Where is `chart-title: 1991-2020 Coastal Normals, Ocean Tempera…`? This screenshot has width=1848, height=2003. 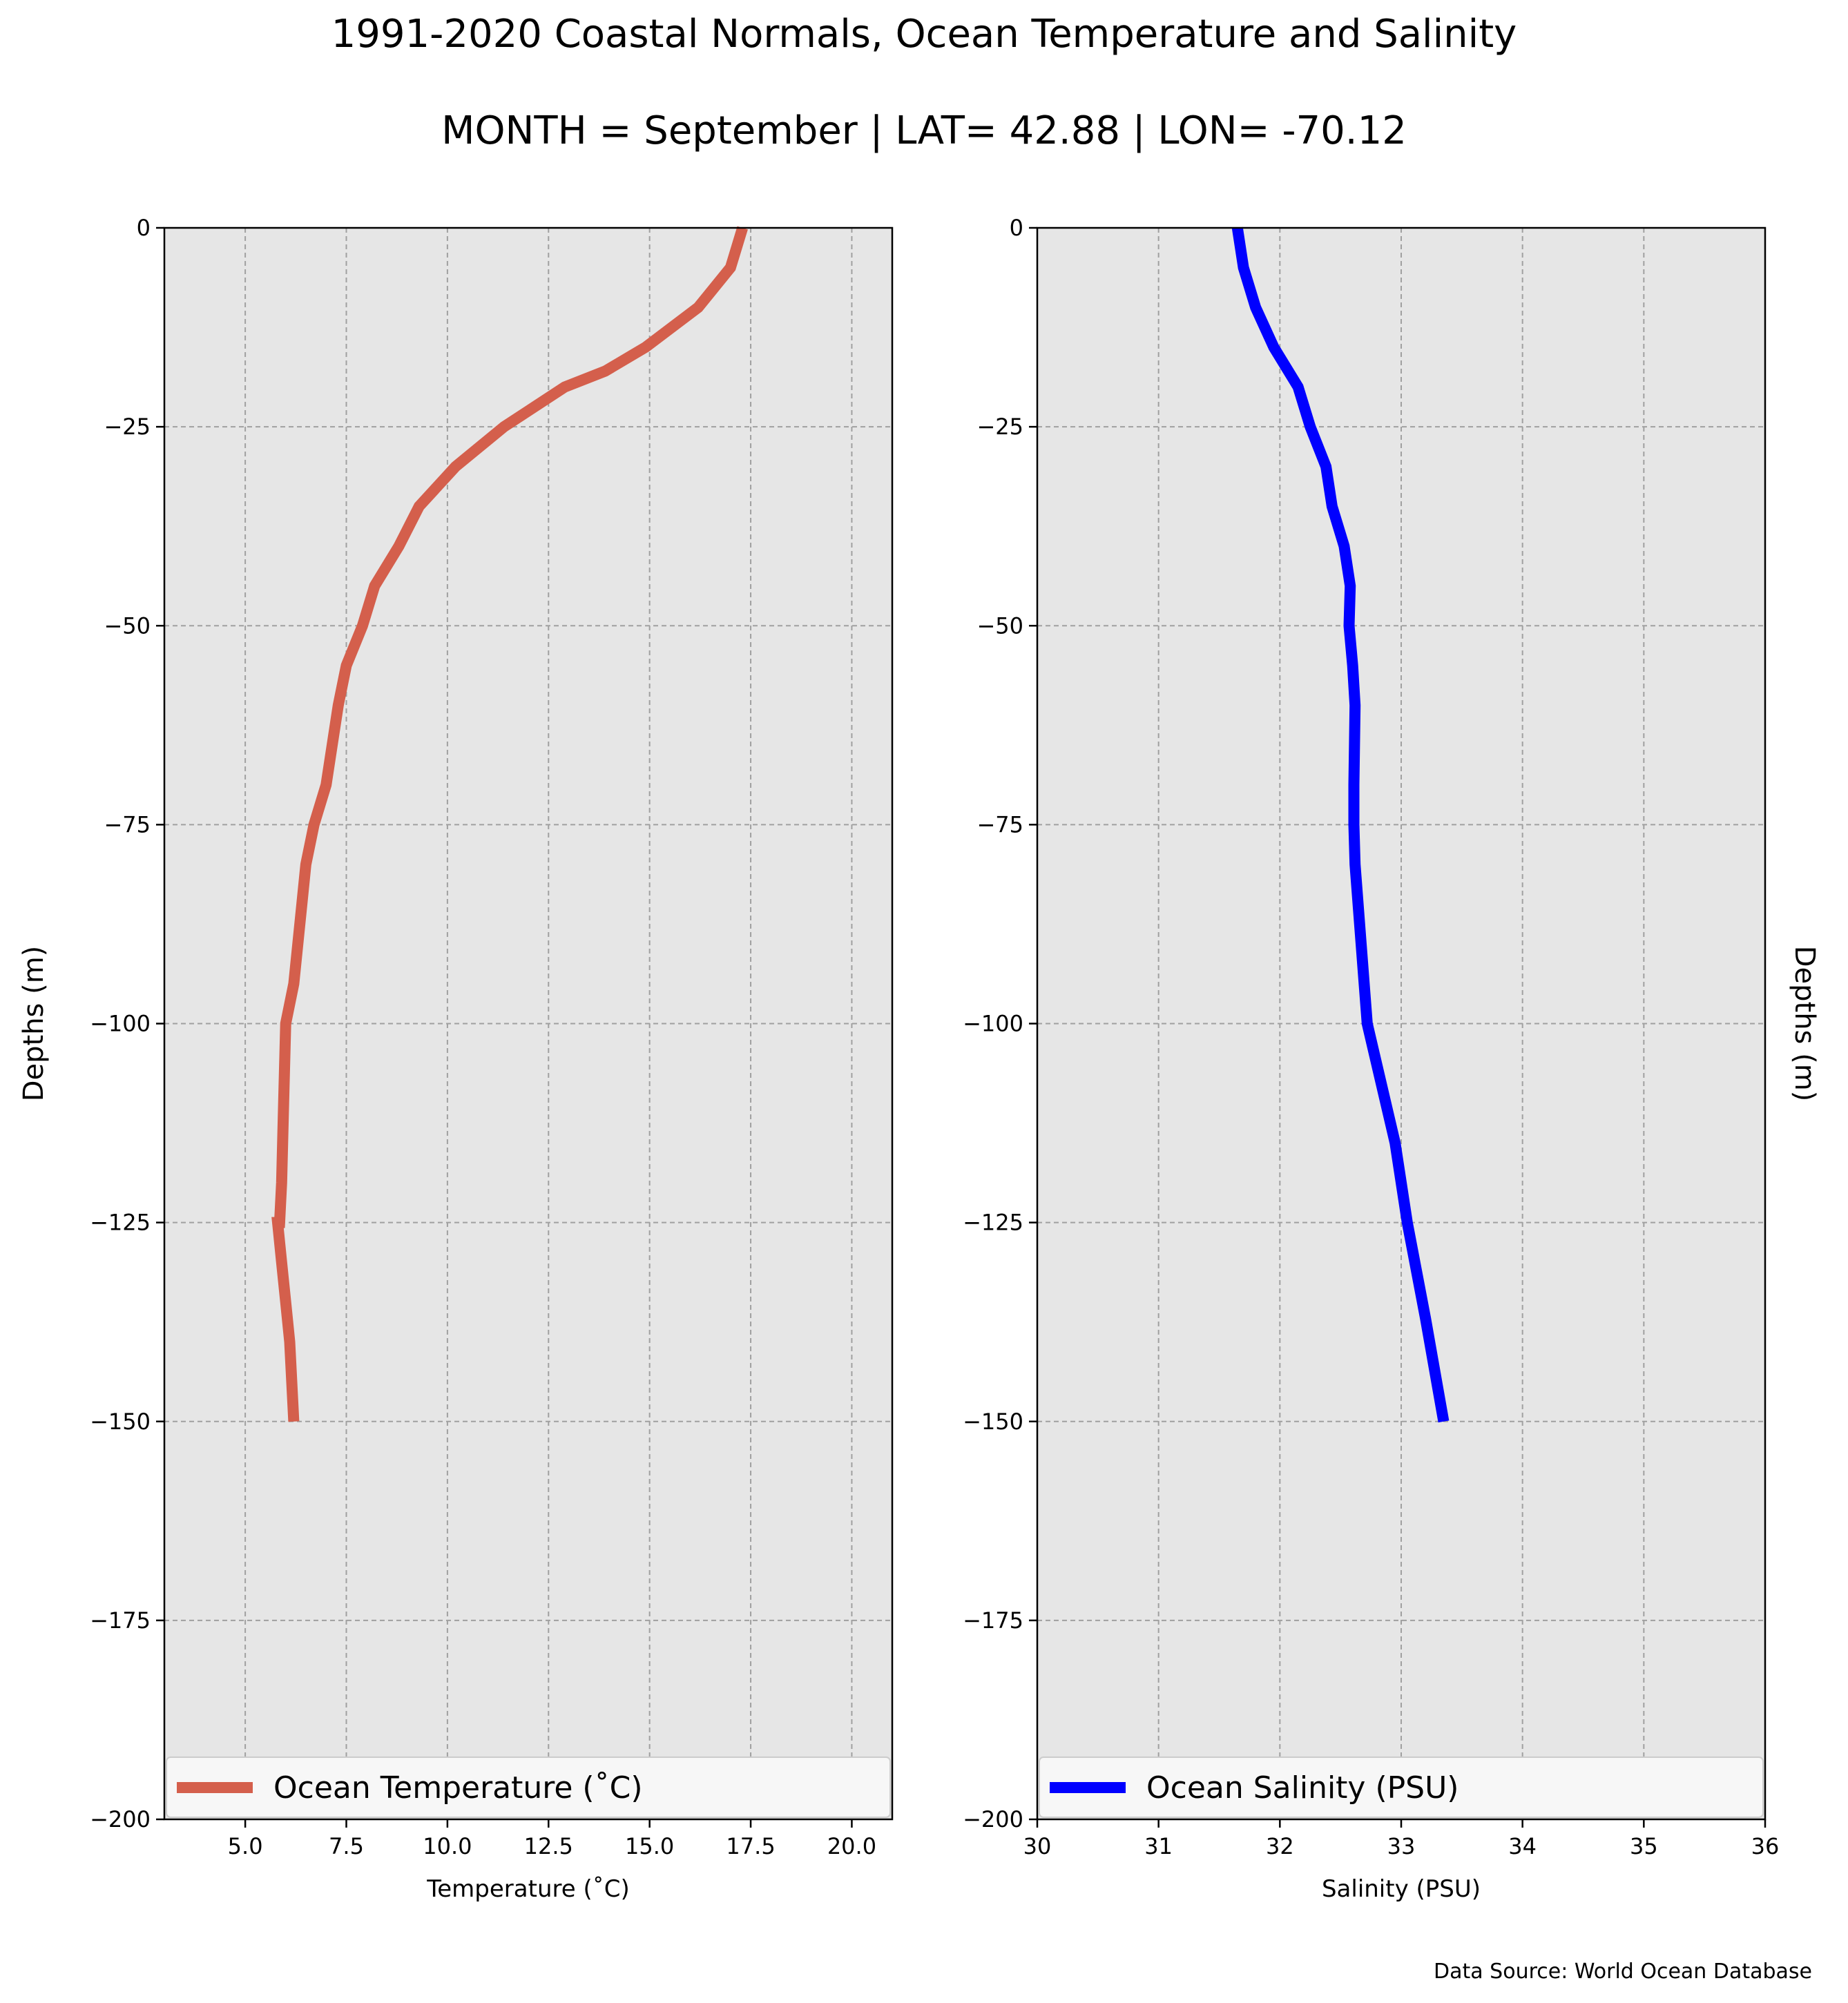 chart-title: 1991-2020 Coastal Normals, Ocean Tempera… is located at coordinates (924, 34).